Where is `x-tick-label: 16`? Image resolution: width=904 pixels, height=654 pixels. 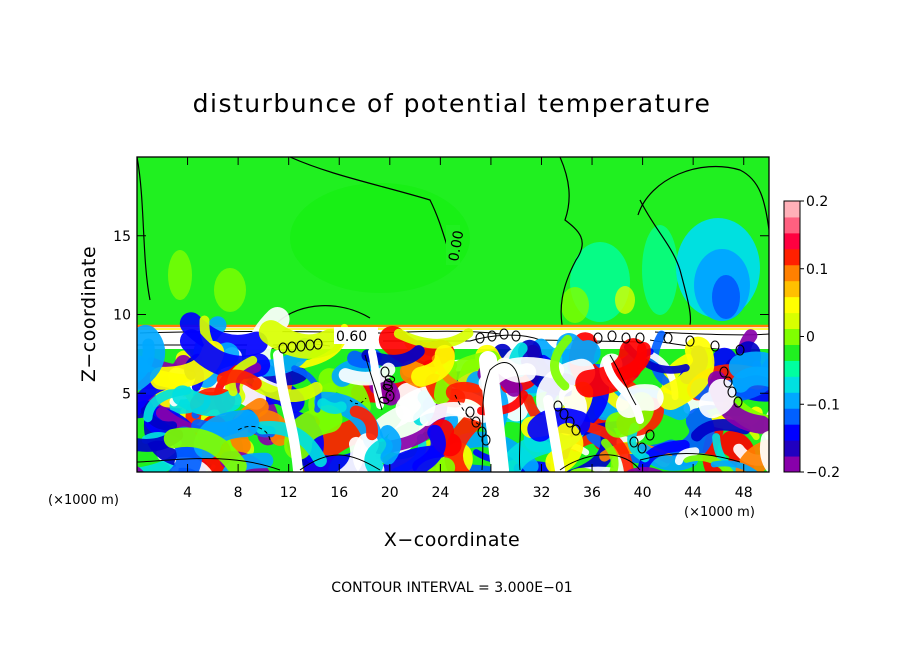 x-tick-label: 16 is located at coordinates (339, 493).